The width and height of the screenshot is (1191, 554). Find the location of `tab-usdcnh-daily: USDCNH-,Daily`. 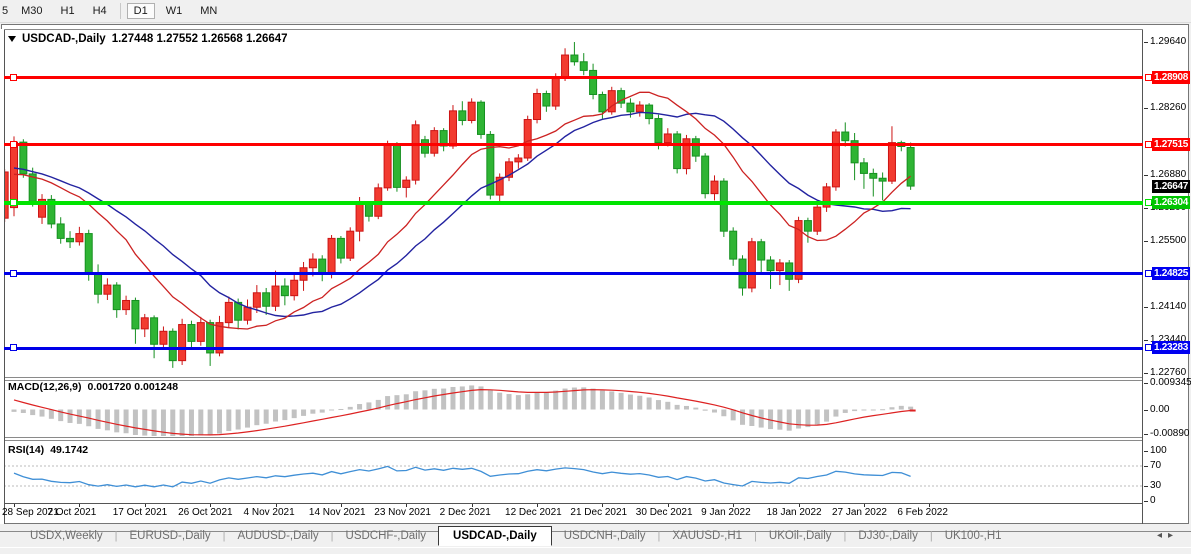

tab-usdcnh-daily: USDCNH-,Daily is located at coordinates (604, 536).